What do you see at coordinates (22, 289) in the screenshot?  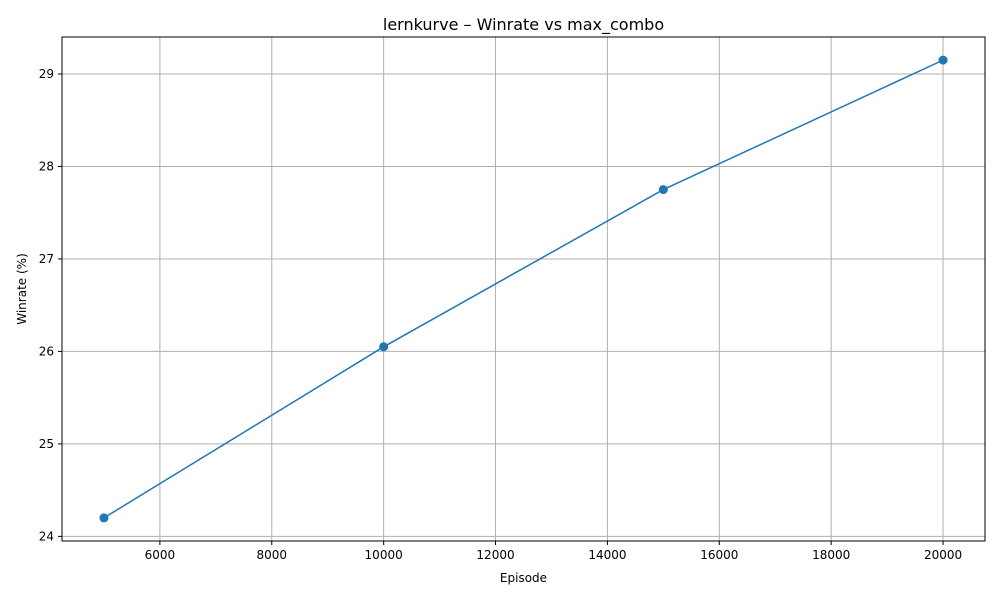 I see `y-axis-label: Winrate (%)` at bounding box center [22, 289].